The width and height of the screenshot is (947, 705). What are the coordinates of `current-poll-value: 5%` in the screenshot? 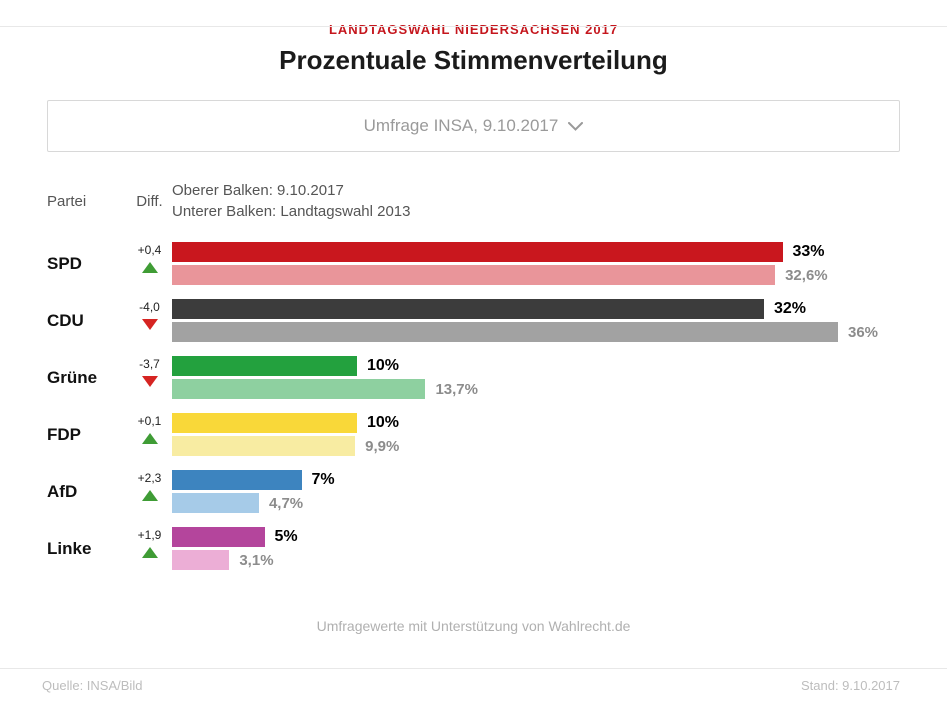 It's located at (286, 536).